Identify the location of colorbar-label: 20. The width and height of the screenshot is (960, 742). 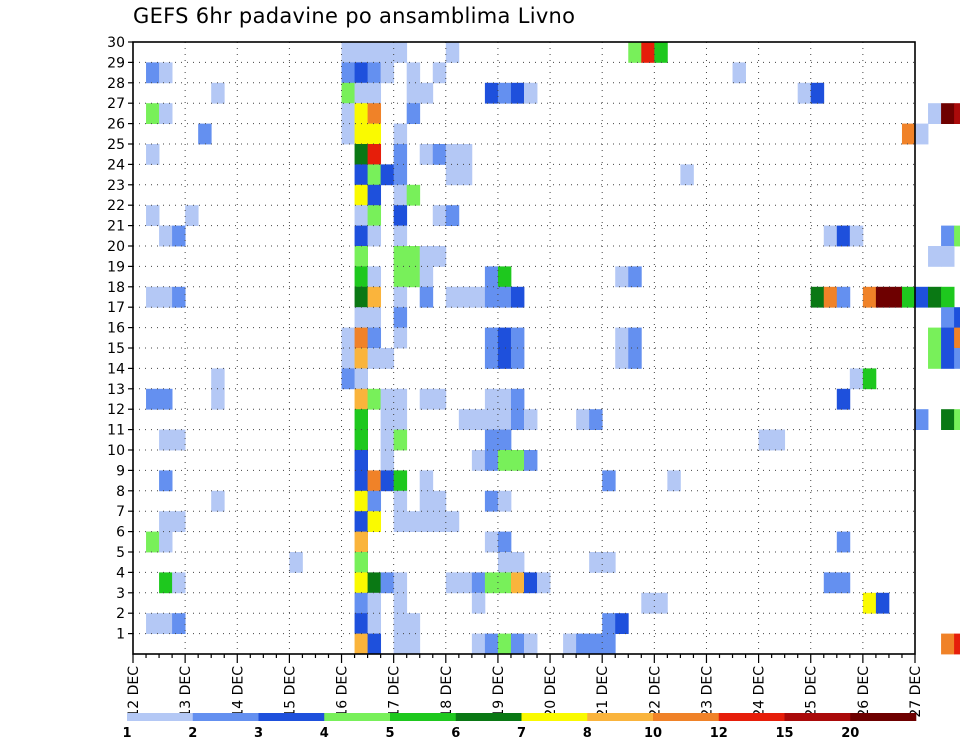
(850, 733).